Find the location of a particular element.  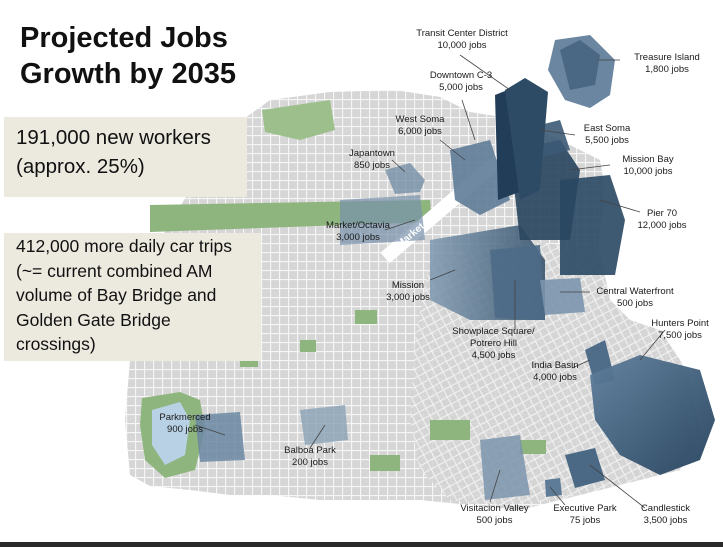

label-downtown-c3: Downtown C-3 5,000 jobs is located at coordinates (461, 82).